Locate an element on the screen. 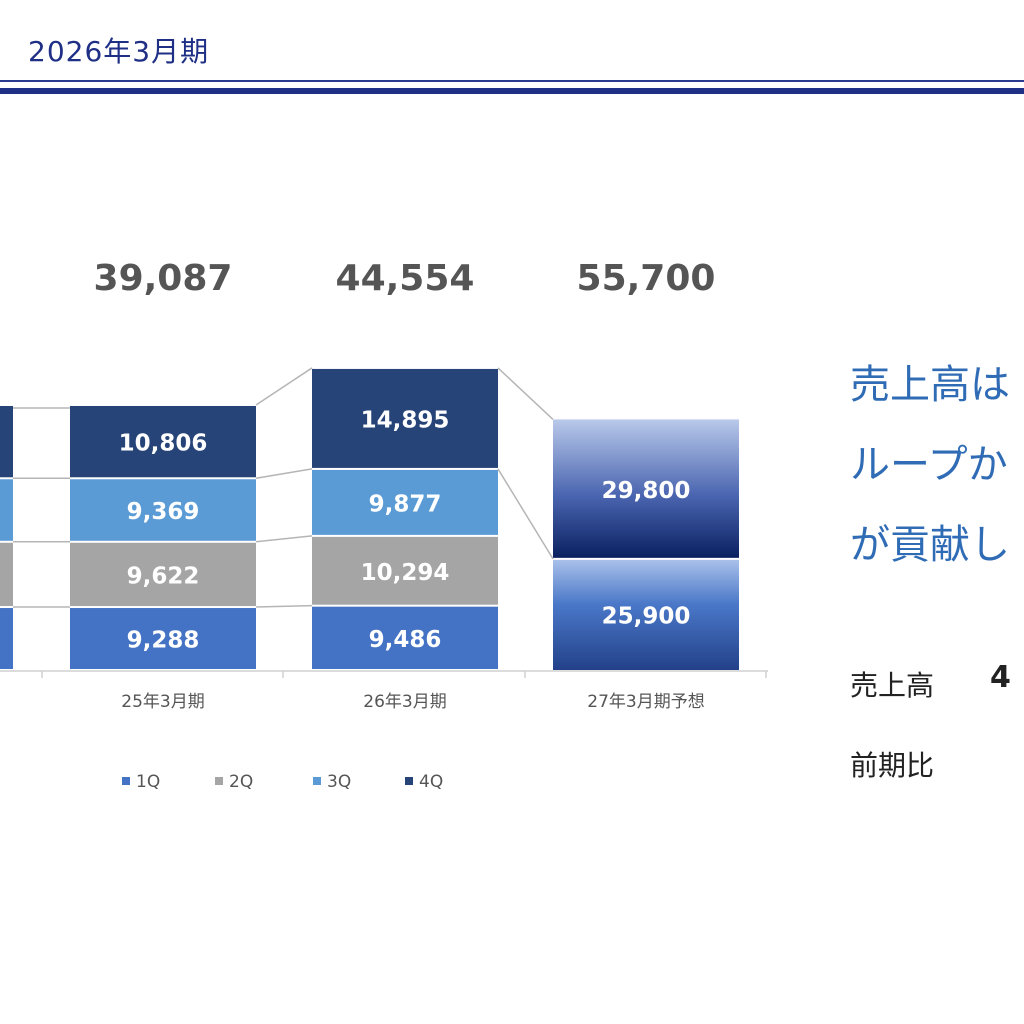 The height and width of the screenshot is (1024, 1024). legend-swatch-1q is located at coordinates (126, 781).